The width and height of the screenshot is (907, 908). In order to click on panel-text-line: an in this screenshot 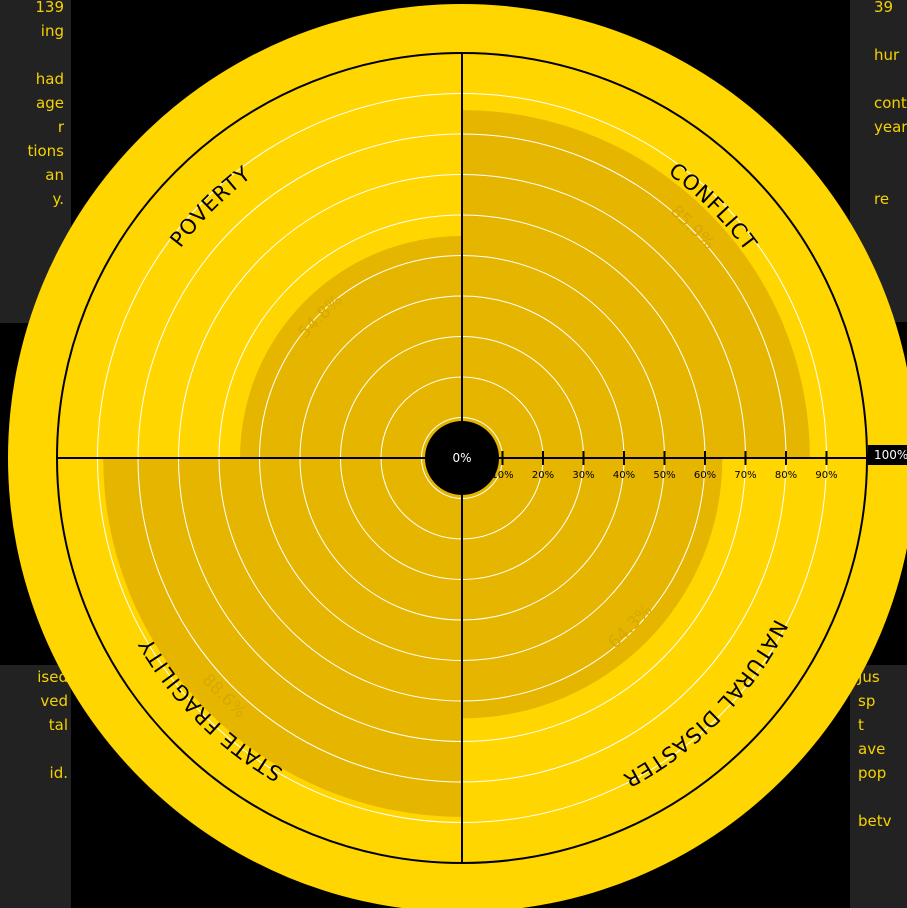, I will do `click(54, 175)`.